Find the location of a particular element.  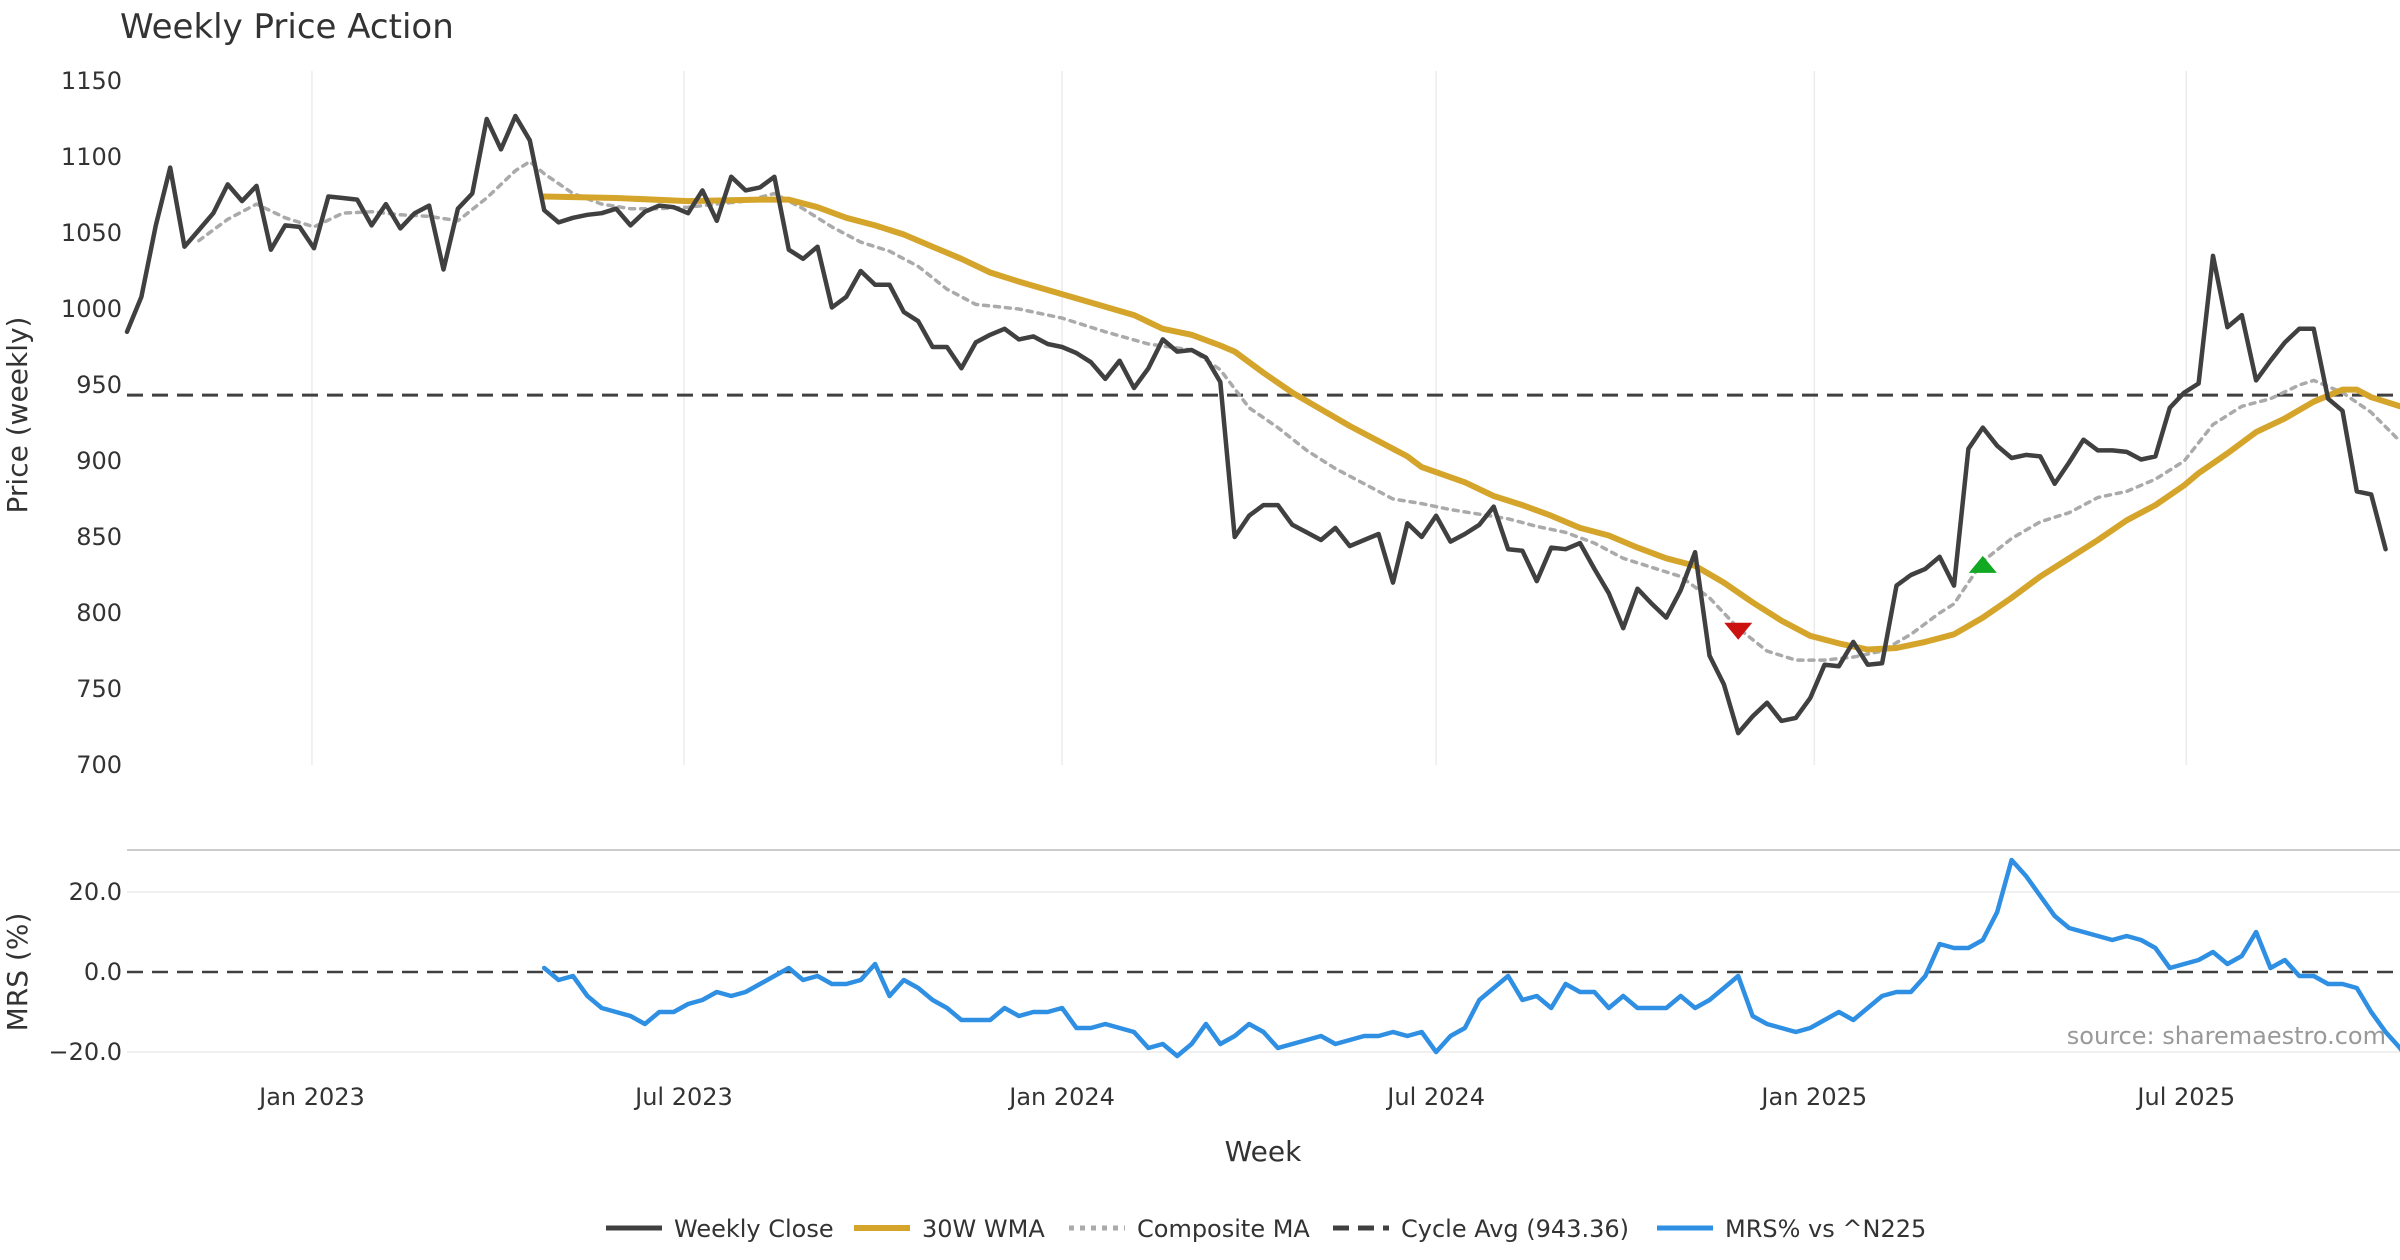

main-y-tick-label: 800 is located at coordinates (99, 613).